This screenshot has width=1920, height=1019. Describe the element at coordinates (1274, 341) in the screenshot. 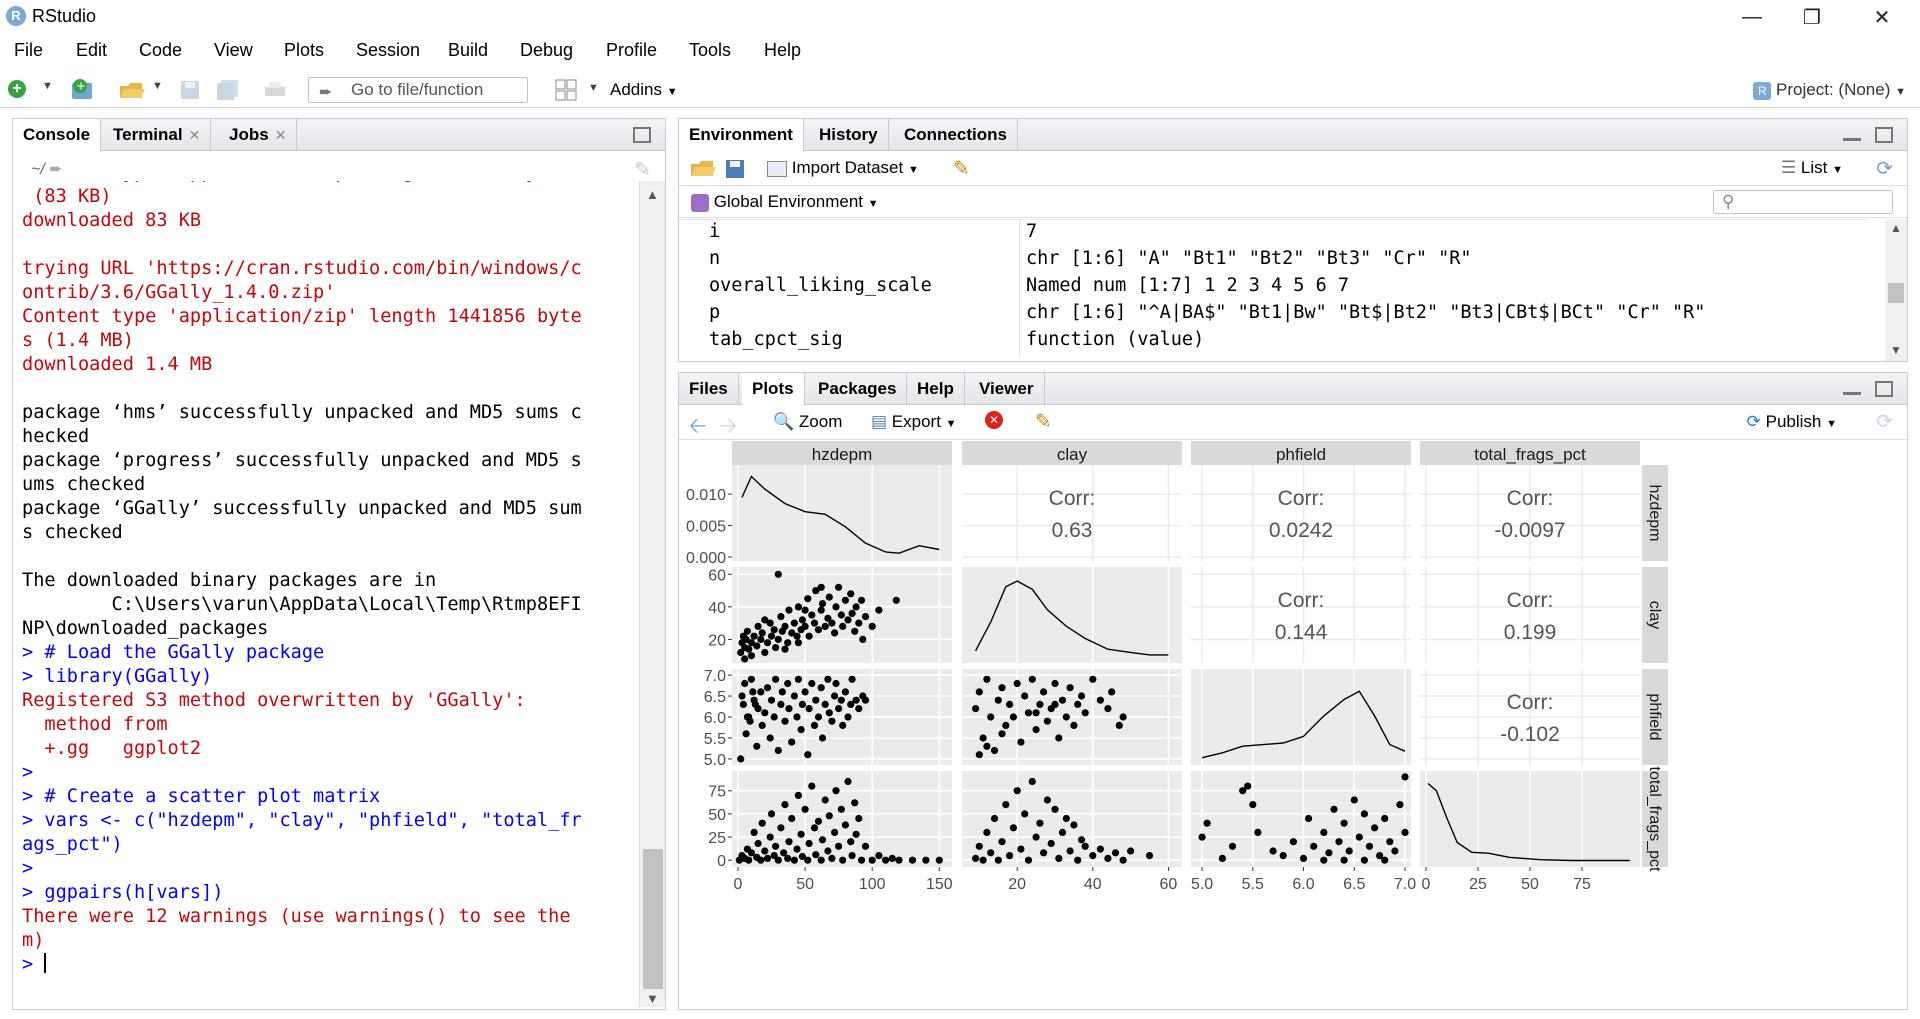

I see `env-row: tab_cpct_sig function (value)` at that location.